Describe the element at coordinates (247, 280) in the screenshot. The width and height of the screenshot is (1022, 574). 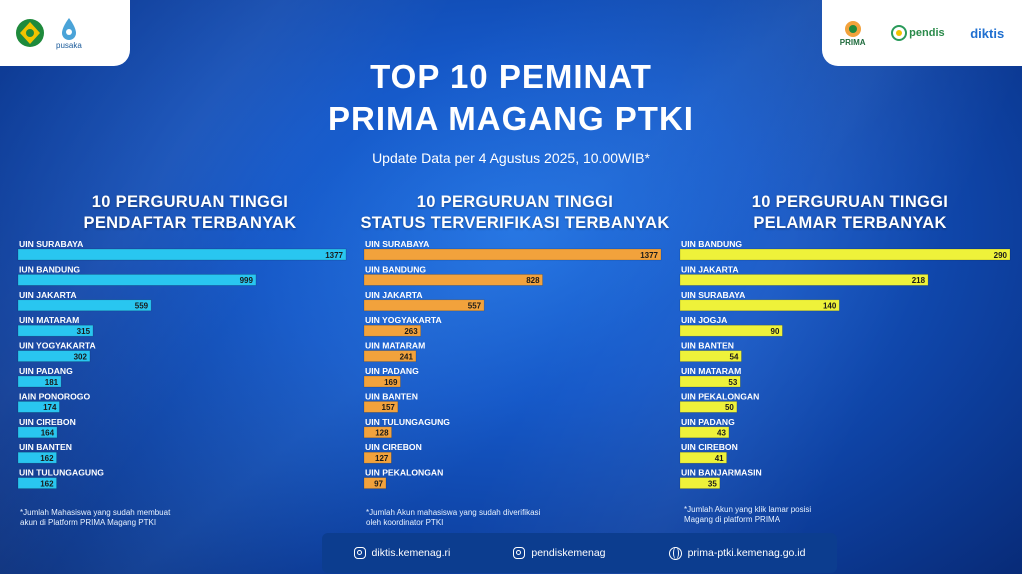
I see `bar-value-label: 999` at that location.